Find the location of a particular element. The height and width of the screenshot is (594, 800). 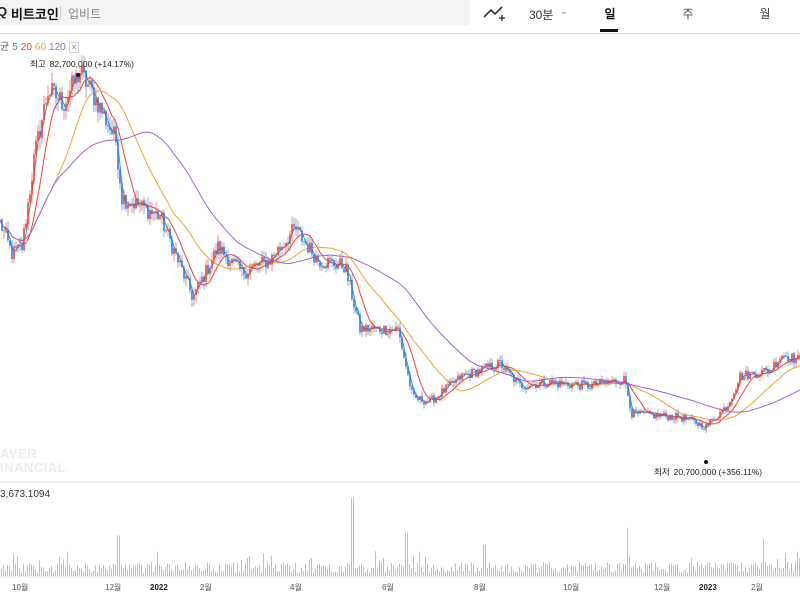

search-icon: Q is located at coordinates (3, 11).